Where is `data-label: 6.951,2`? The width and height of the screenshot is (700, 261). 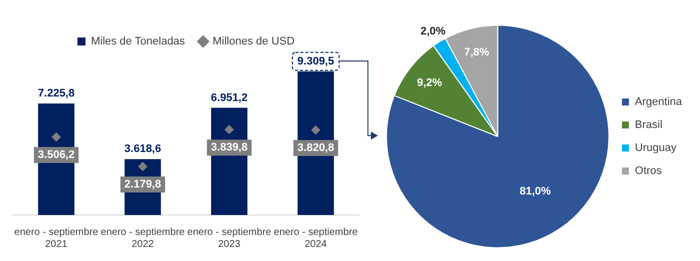
data-label: 6.951,2 is located at coordinates (229, 98).